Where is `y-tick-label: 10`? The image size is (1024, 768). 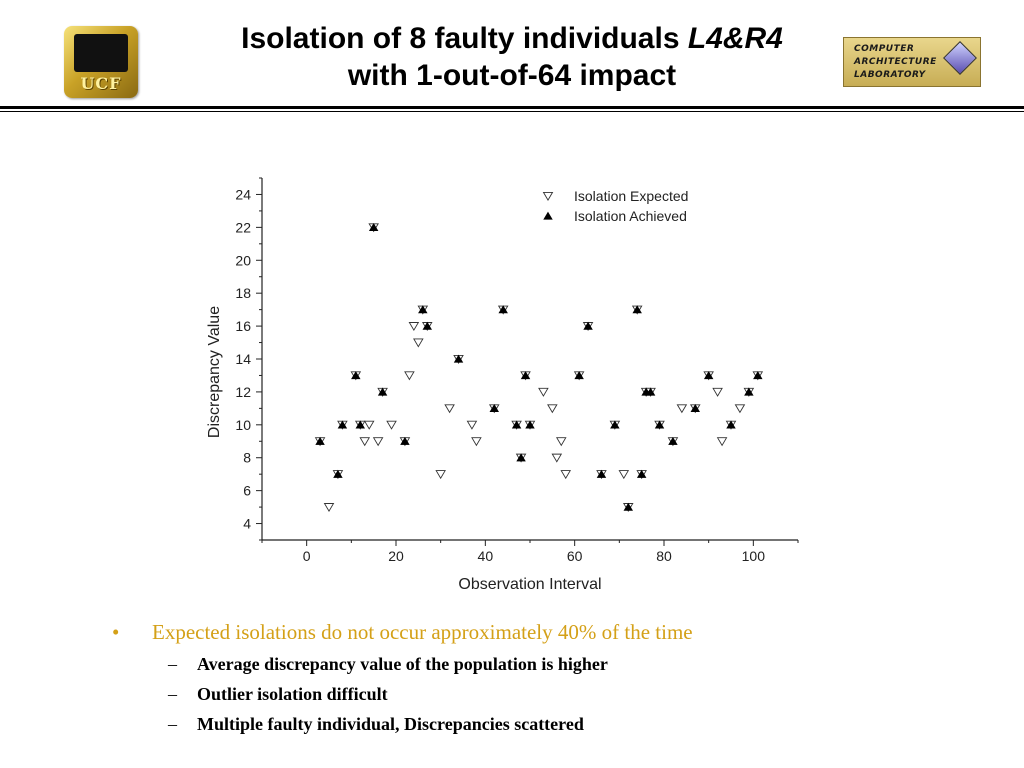
y-tick-label: 10 is located at coordinates (243, 425).